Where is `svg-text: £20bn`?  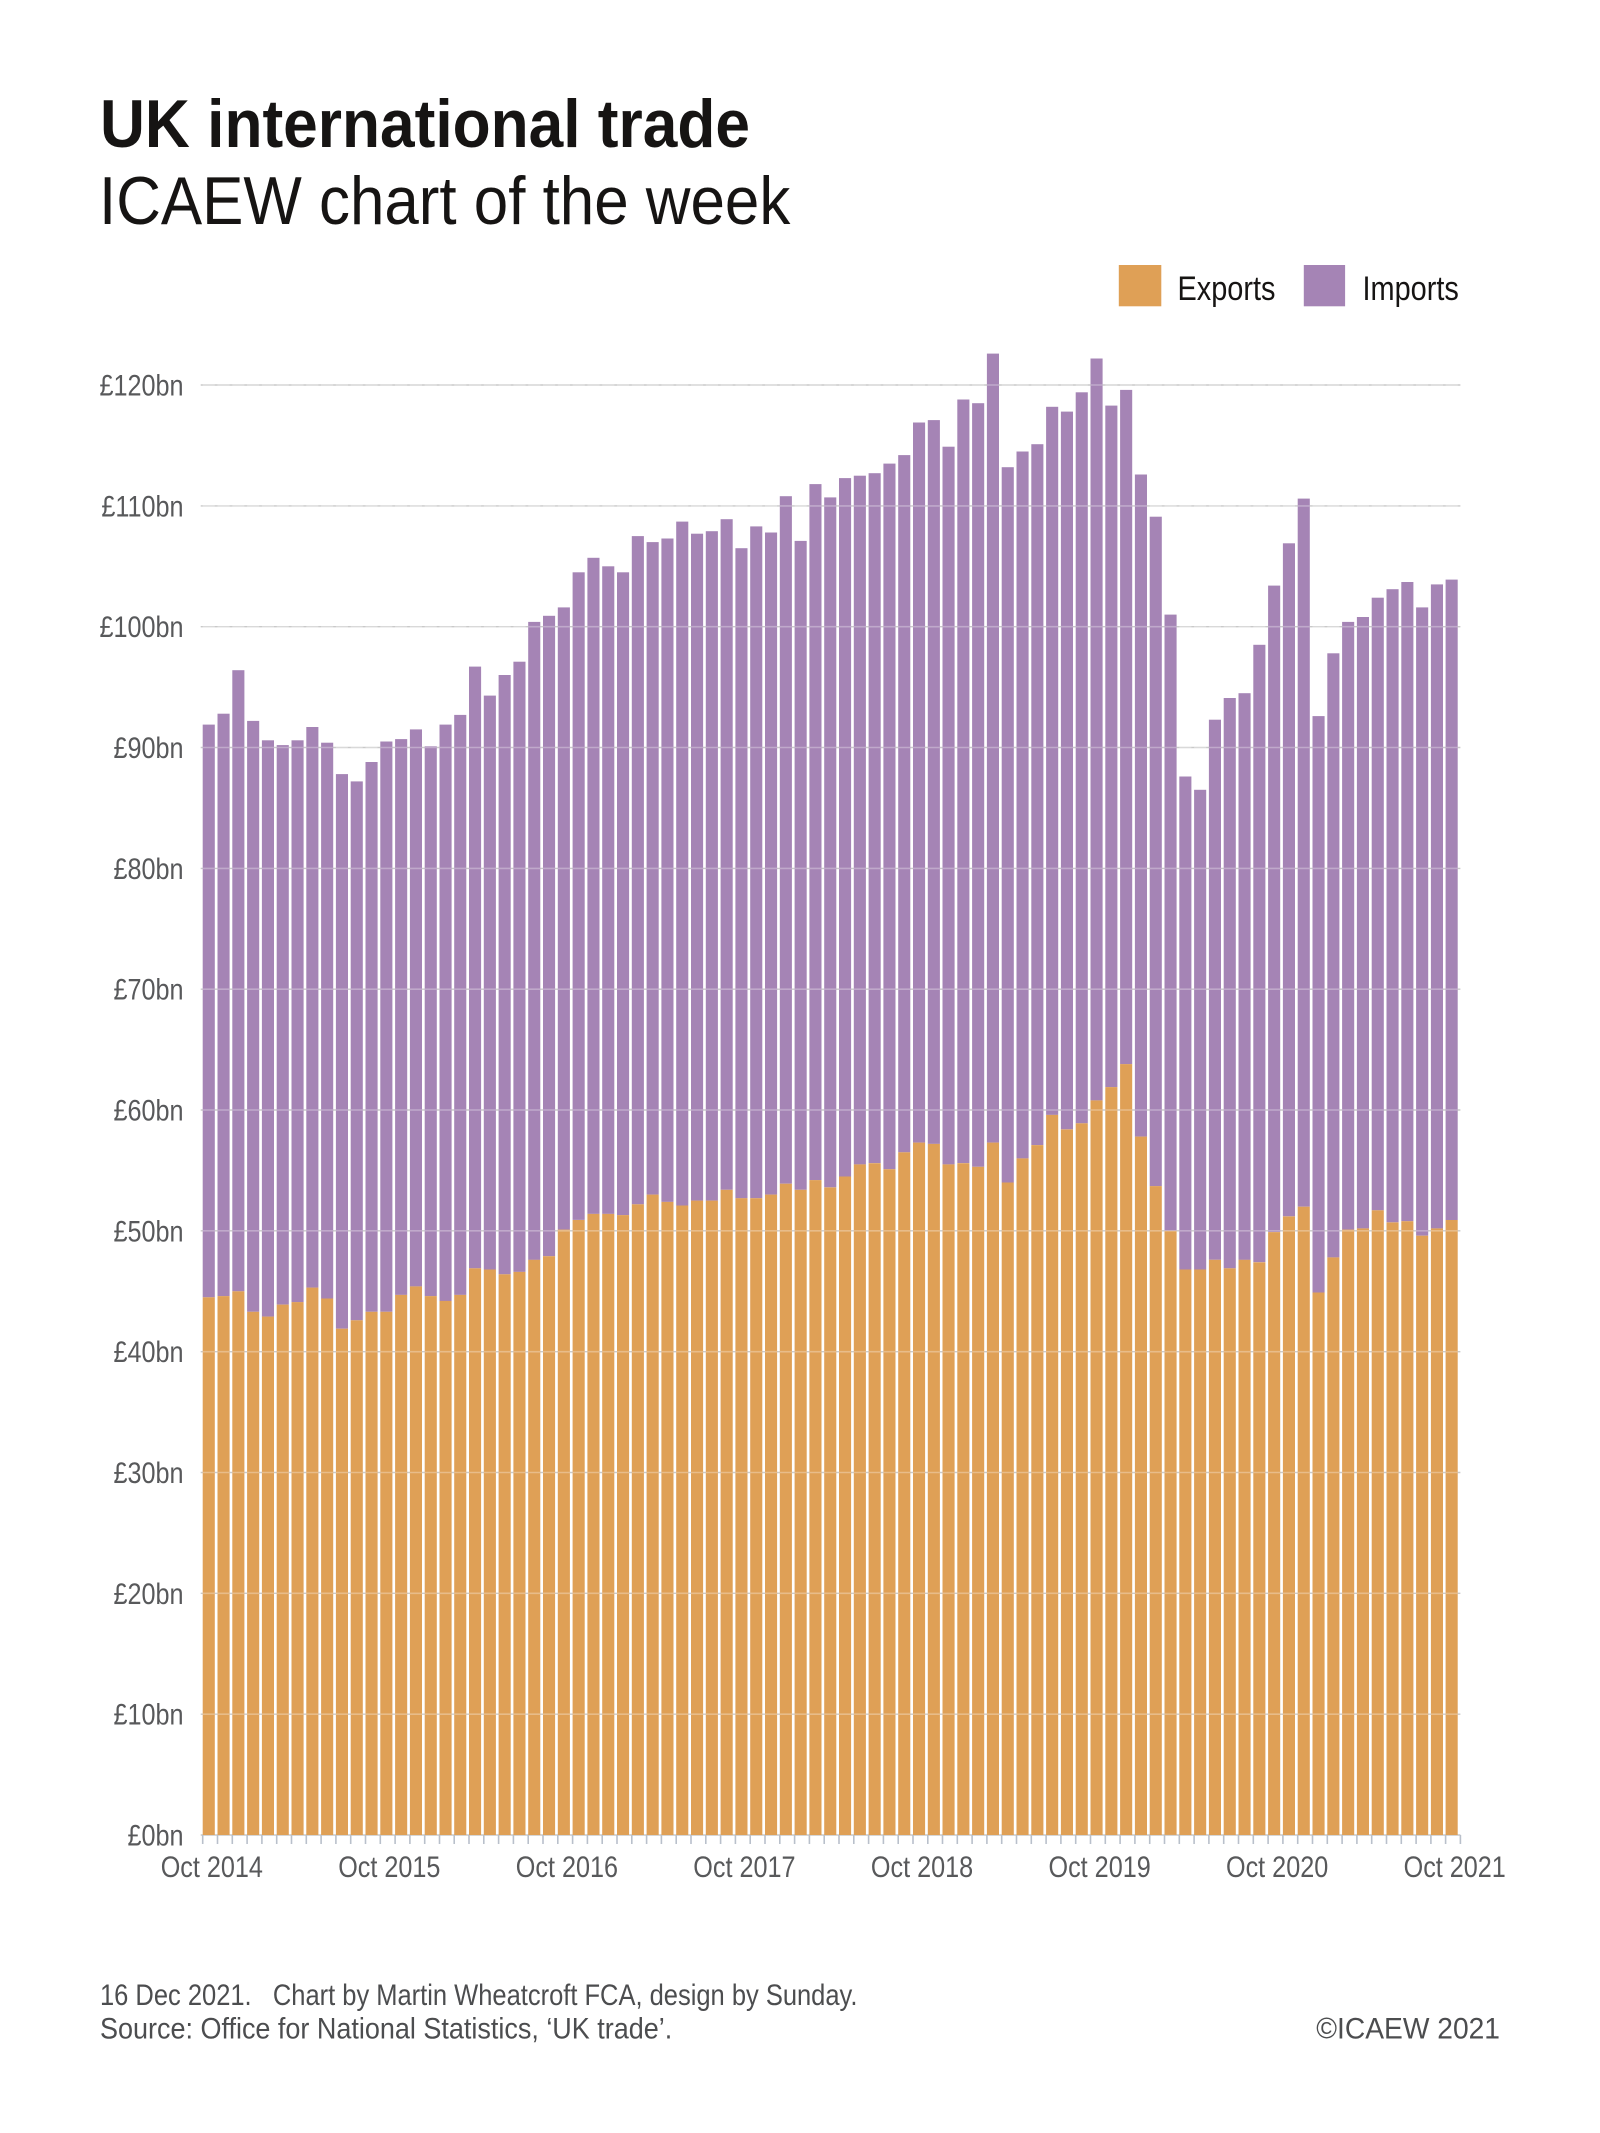 svg-text: £20bn is located at coordinates (148, 1594).